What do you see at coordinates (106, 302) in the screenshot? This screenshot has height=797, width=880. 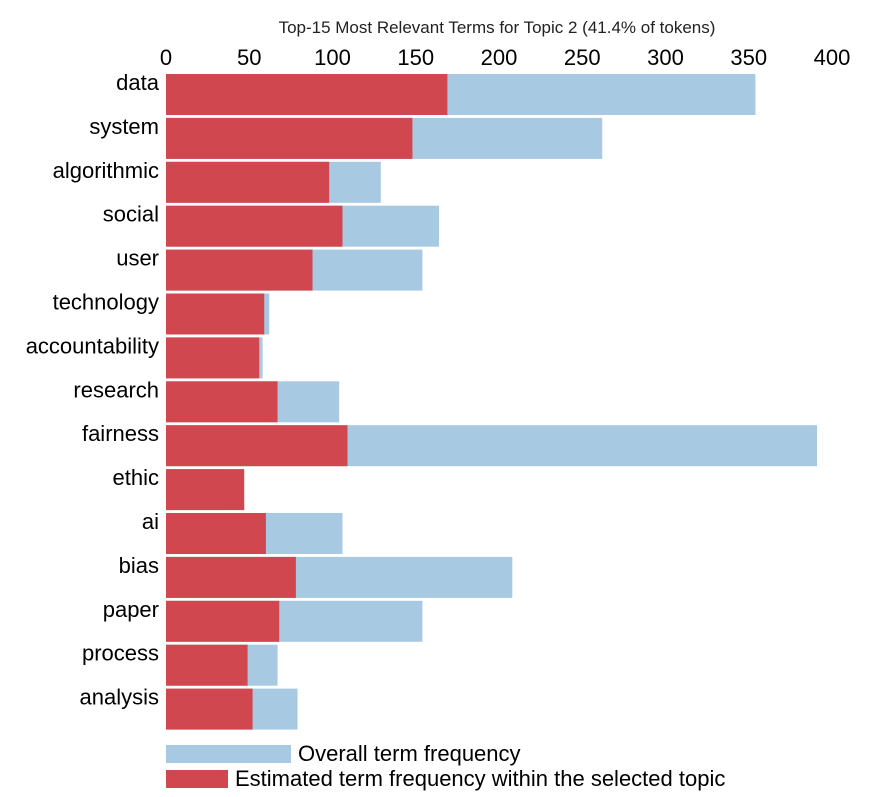 I see `category-label-technology: technology` at bounding box center [106, 302].